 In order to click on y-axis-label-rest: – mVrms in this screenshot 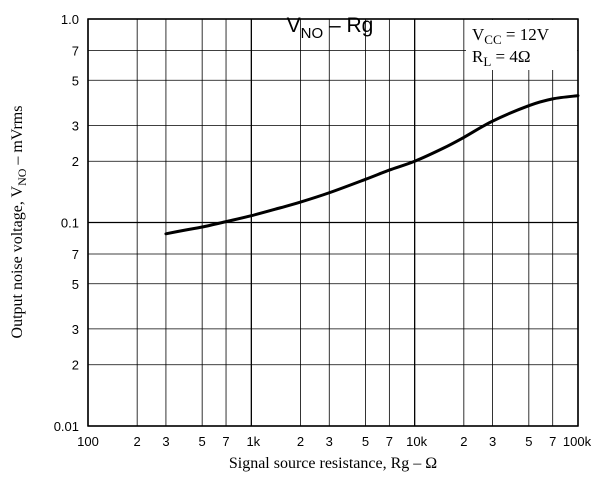, I will do `click(17, 137)`.